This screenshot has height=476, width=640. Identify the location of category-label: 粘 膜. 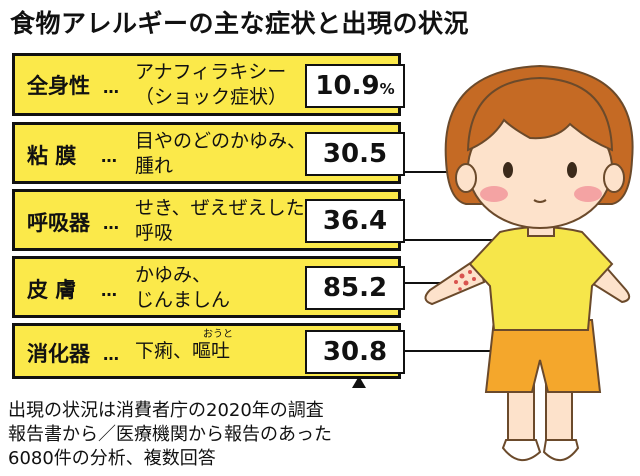
(52, 156).